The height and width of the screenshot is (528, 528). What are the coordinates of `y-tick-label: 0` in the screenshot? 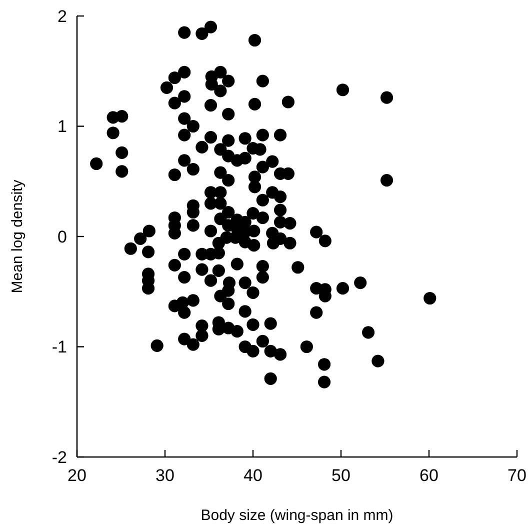 It's located at (62, 236).